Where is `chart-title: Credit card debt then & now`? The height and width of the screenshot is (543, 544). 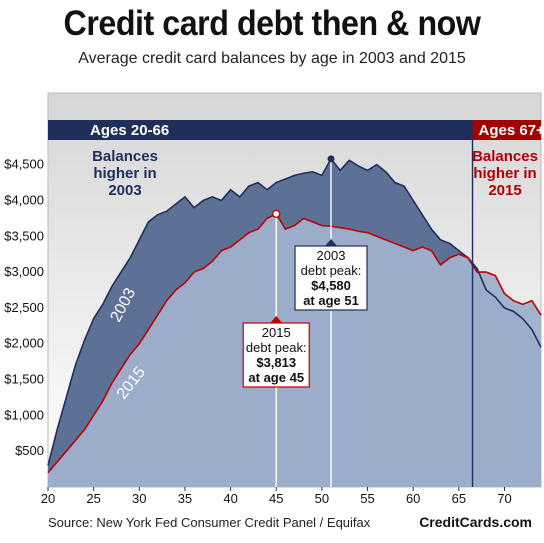 chart-title: Credit card debt then & now is located at coordinates (272, 23).